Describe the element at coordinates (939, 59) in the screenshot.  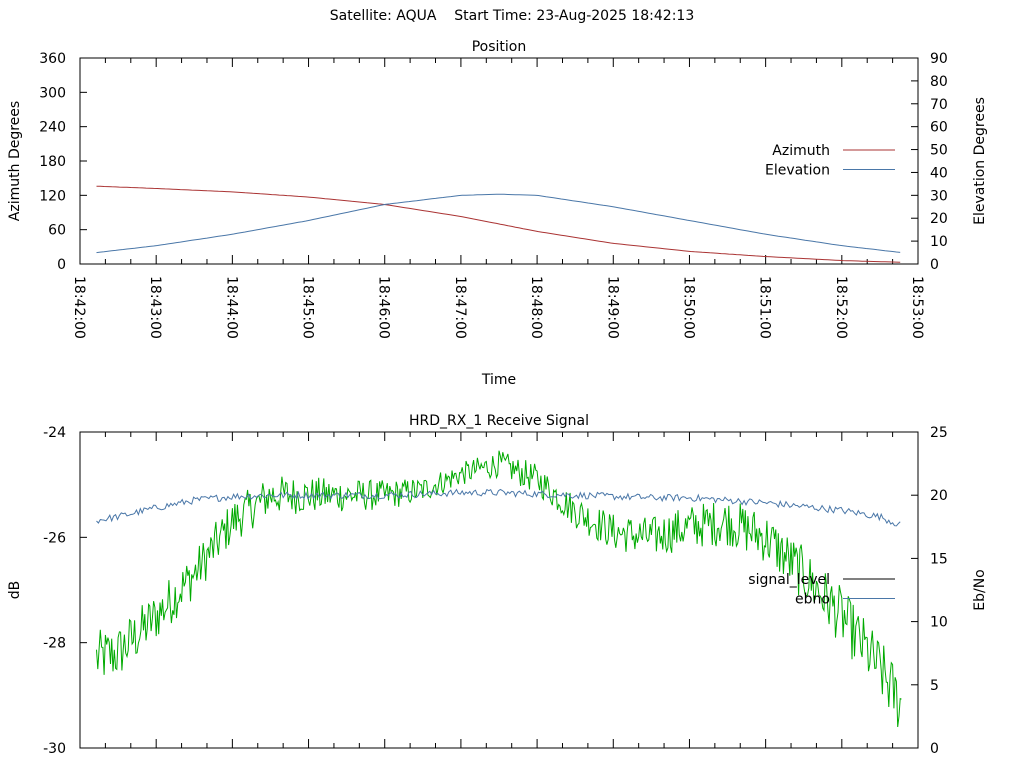
I see `y2-tick-label: 90` at that location.